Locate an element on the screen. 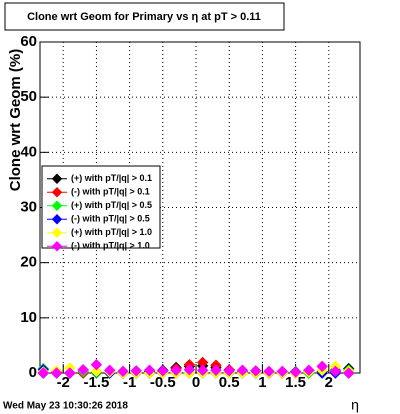  legend-box is located at coordinates (101, 207).